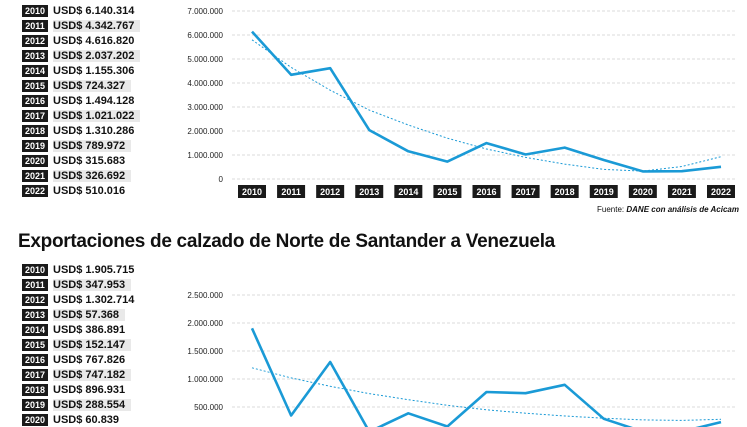  What do you see at coordinates (89, 359) in the screenshot?
I see `value-label: USD$ 767.826` at bounding box center [89, 359].